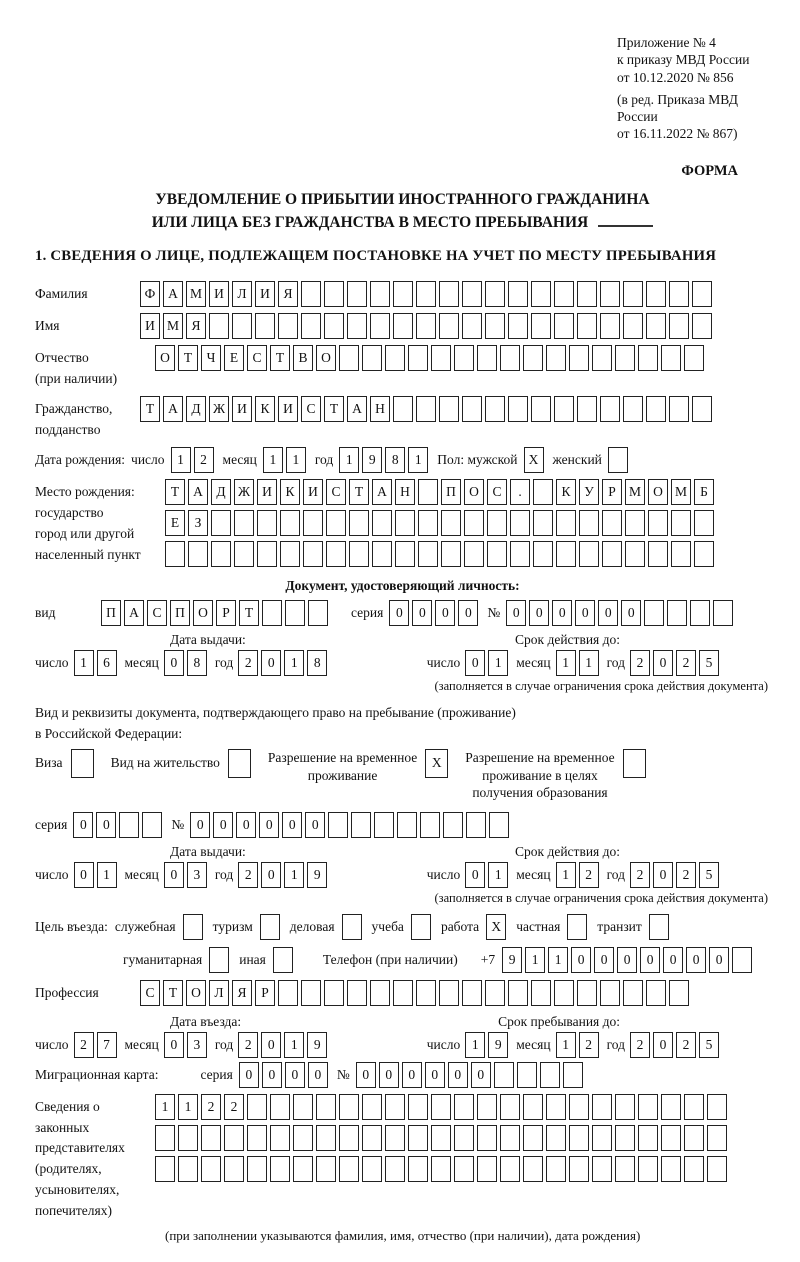 This screenshot has width=800, height=1262. I want to click on char-cell: И, so click(267, 491).